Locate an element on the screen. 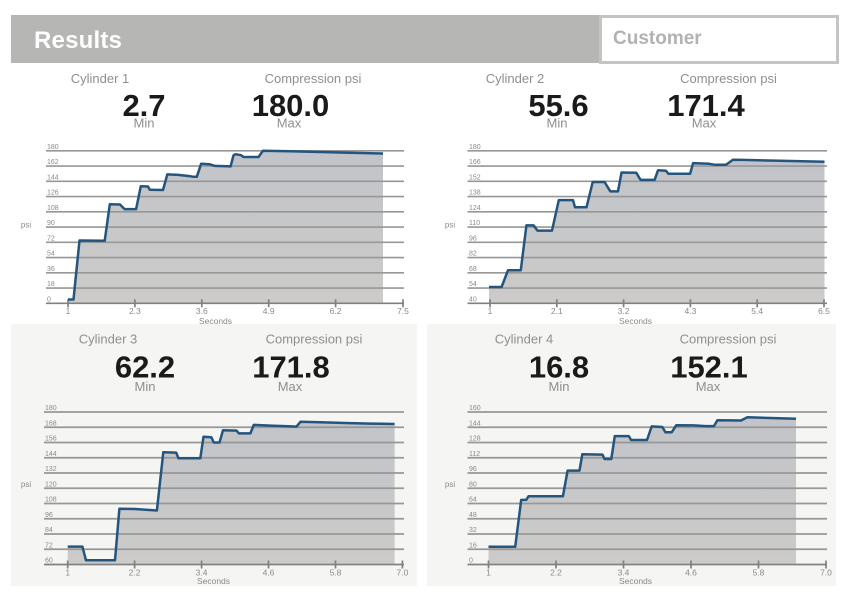 This screenshot has width=852, height=594. svg-text: Cylinder 2 is located at coordinates (515, 78).